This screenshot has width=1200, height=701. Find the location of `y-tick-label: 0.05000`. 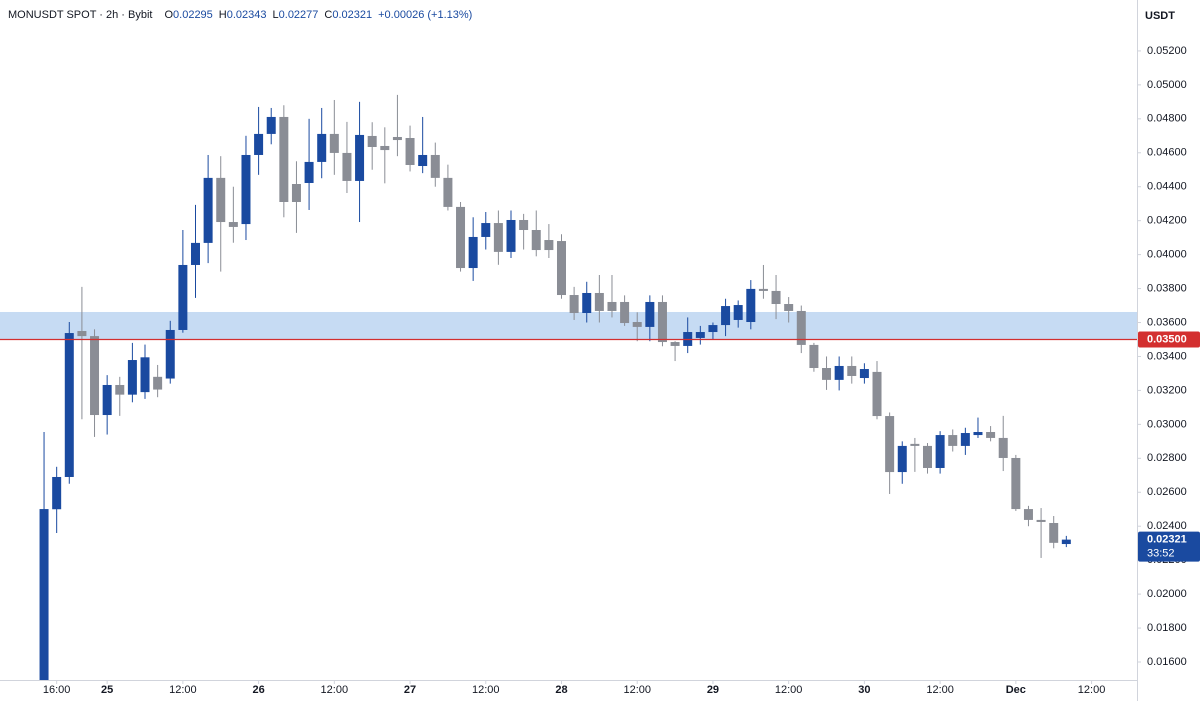

y-tick-label: 0.05000 is located at coordinates (1167, 85).